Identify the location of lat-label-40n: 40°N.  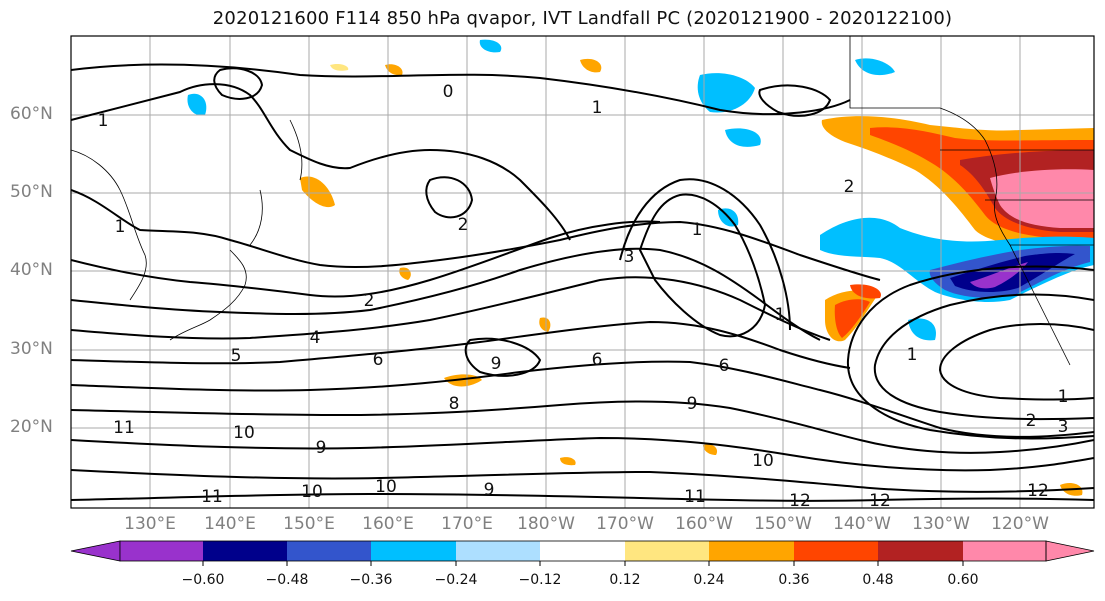
(31, 270).